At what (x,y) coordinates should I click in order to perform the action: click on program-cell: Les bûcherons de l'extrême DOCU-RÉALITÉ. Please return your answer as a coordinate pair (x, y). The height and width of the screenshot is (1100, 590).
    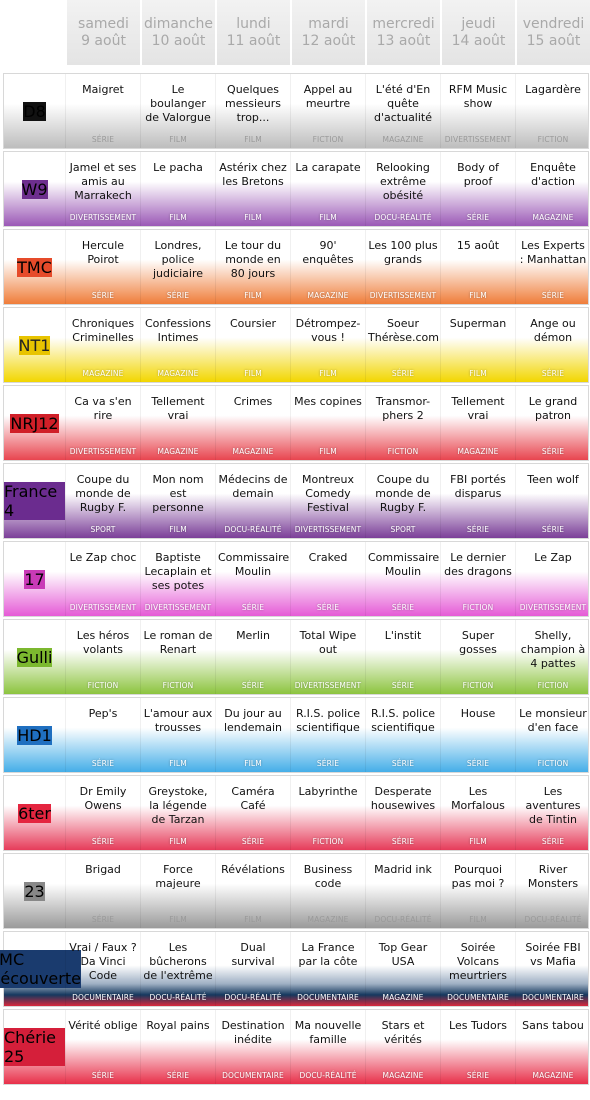
    Looking at the image, I should click on (177, 969).